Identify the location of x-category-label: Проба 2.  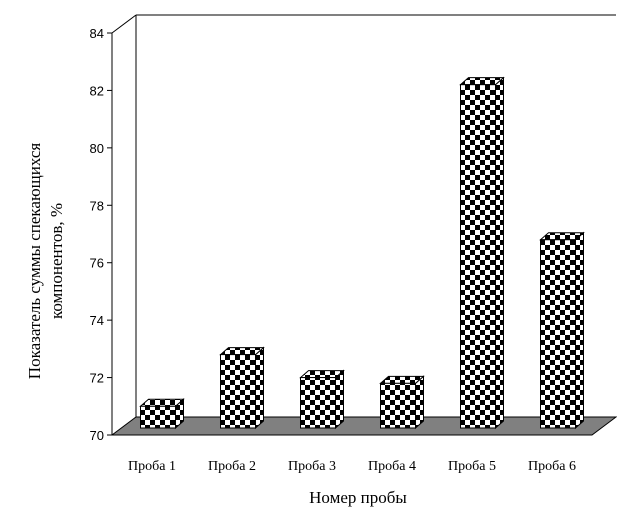
(232, 466).